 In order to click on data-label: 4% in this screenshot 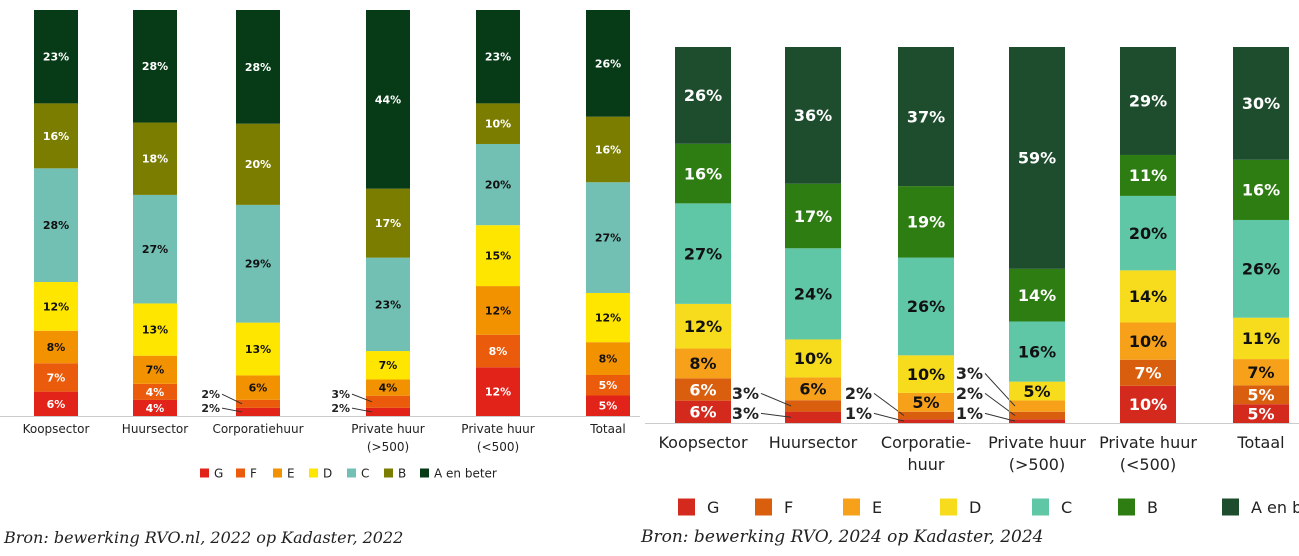, I will do `click(155, 392)`.